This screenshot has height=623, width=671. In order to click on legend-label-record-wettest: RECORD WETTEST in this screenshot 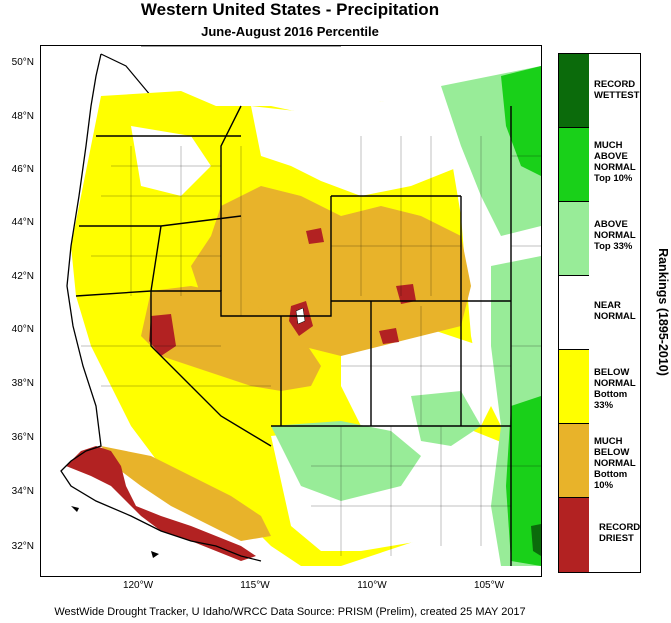, I will do `click(617, 90)`.